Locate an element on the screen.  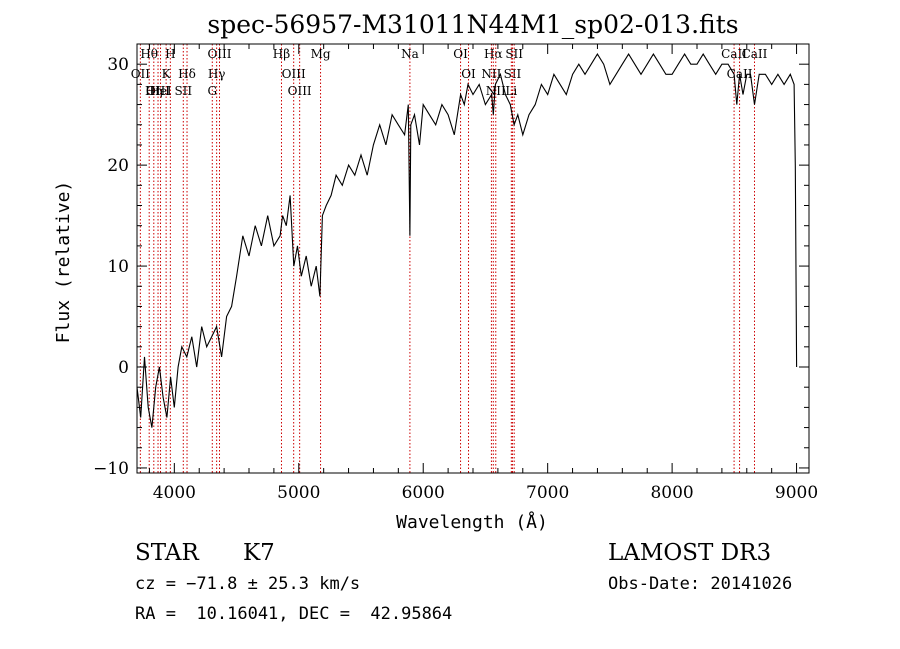
y-tick-label: 0 is located at coordinates (123, 368).